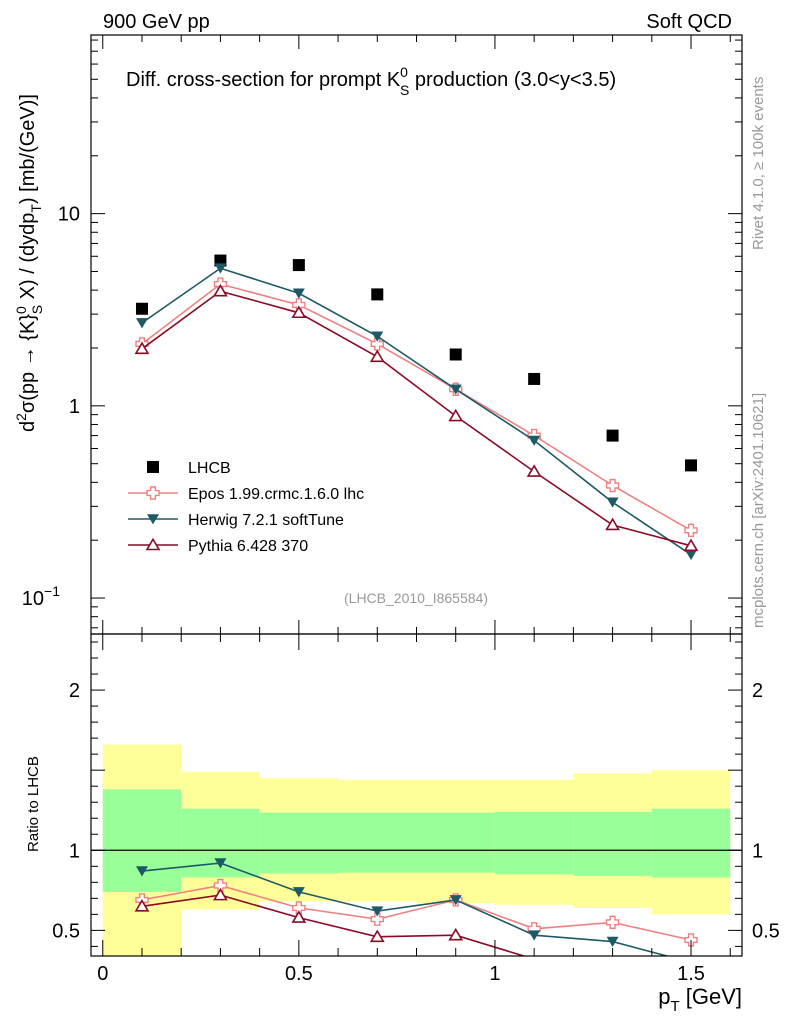  What do you see at coordinates (758, 510) in the screenshot?
I see `mcplots-label: mcplots.cern.ch [arXiv:2401.10621]` at bounding box center [758, 510].